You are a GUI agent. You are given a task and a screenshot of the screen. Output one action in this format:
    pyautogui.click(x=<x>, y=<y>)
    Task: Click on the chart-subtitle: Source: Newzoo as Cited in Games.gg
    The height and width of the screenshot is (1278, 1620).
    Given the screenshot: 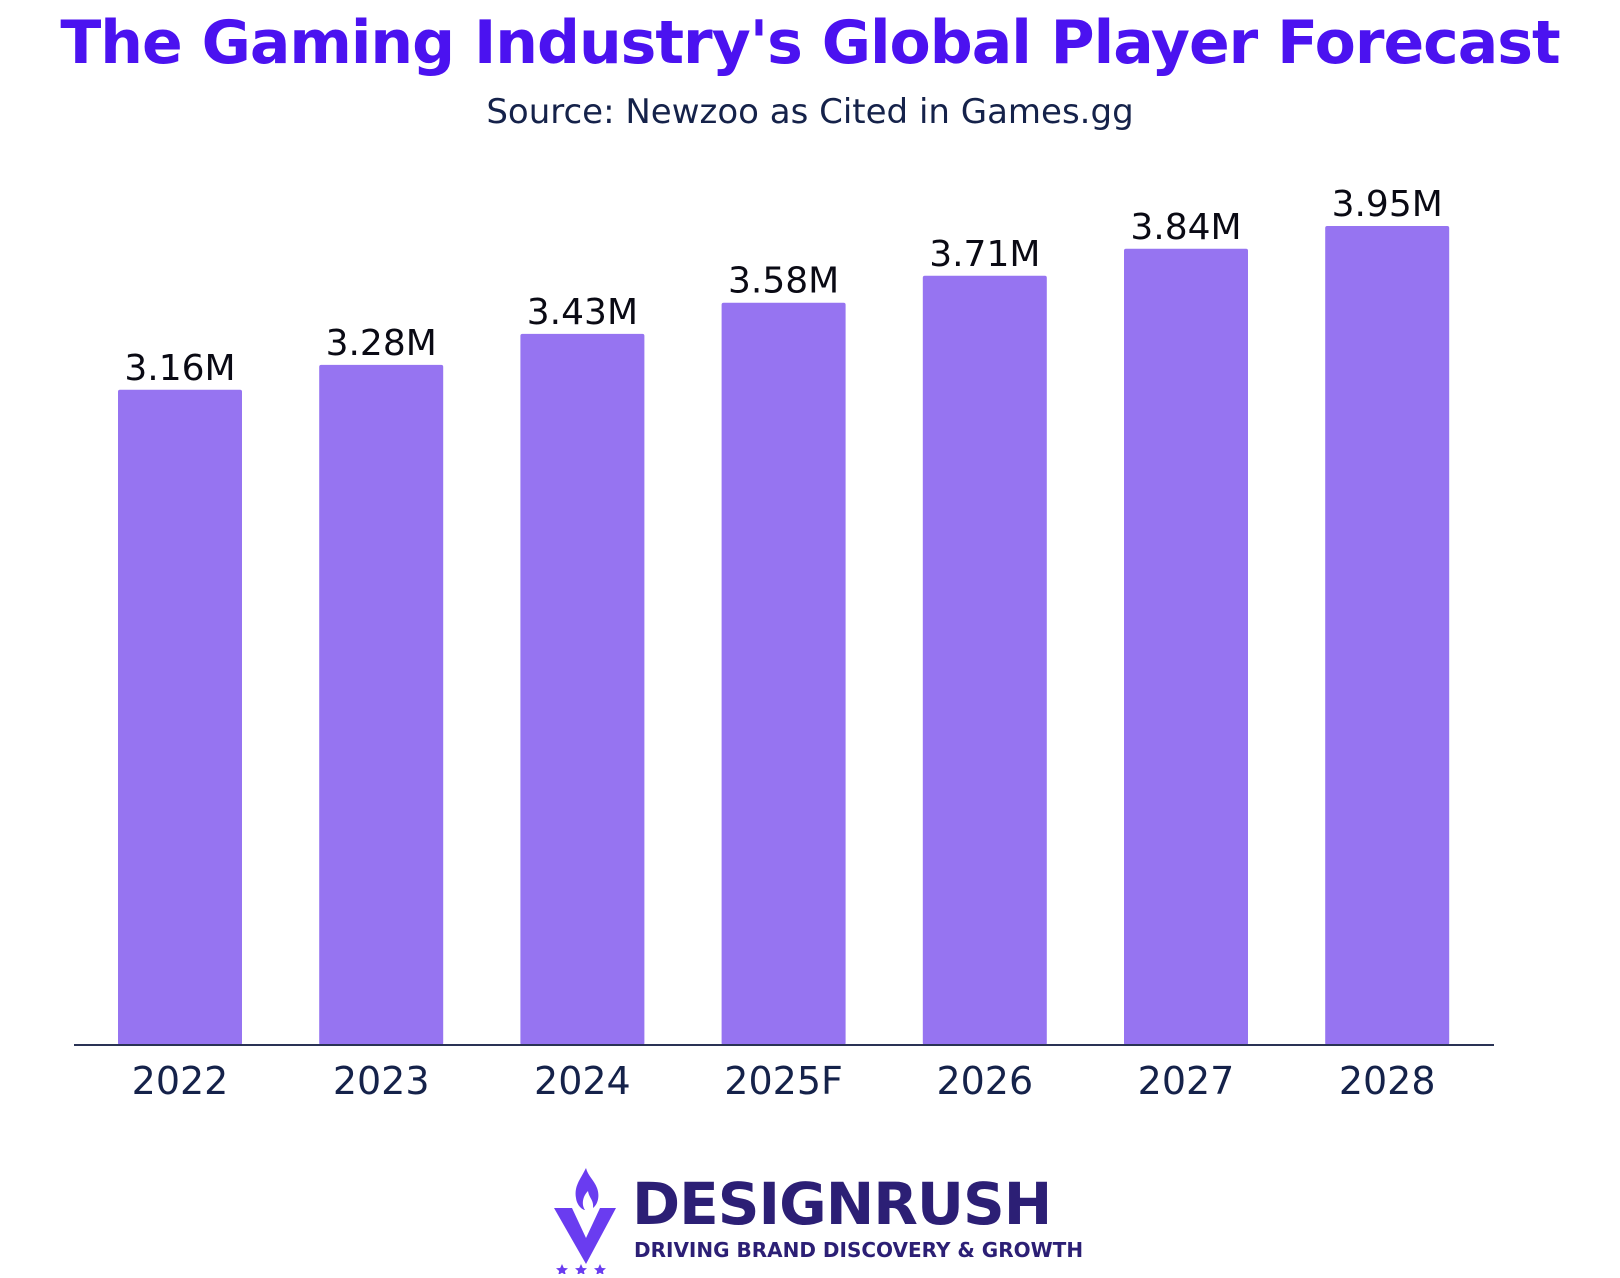 What is the action you would take?
    pyautogui.click(x=810, y=112)
    